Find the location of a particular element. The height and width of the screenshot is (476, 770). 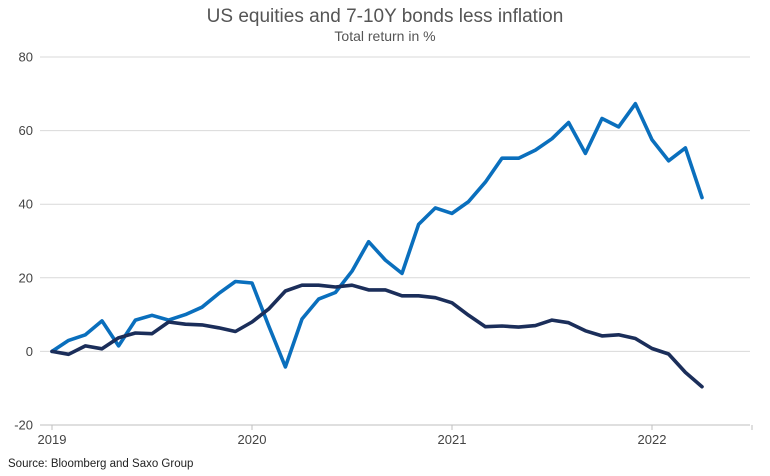

y-tick-label: -20 is located at coordinates (23, 425).